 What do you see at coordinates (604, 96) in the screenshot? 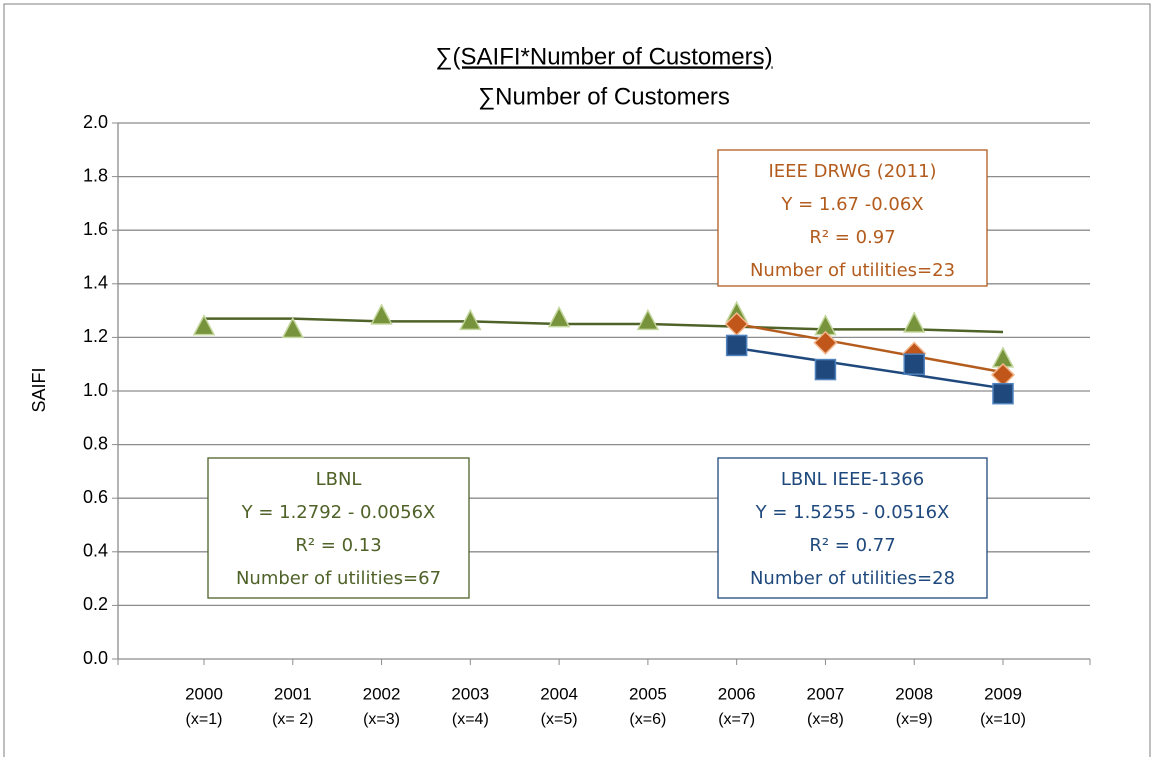
I see `chart-title: ∑Number of Customers` at bounding box center [604, 96].